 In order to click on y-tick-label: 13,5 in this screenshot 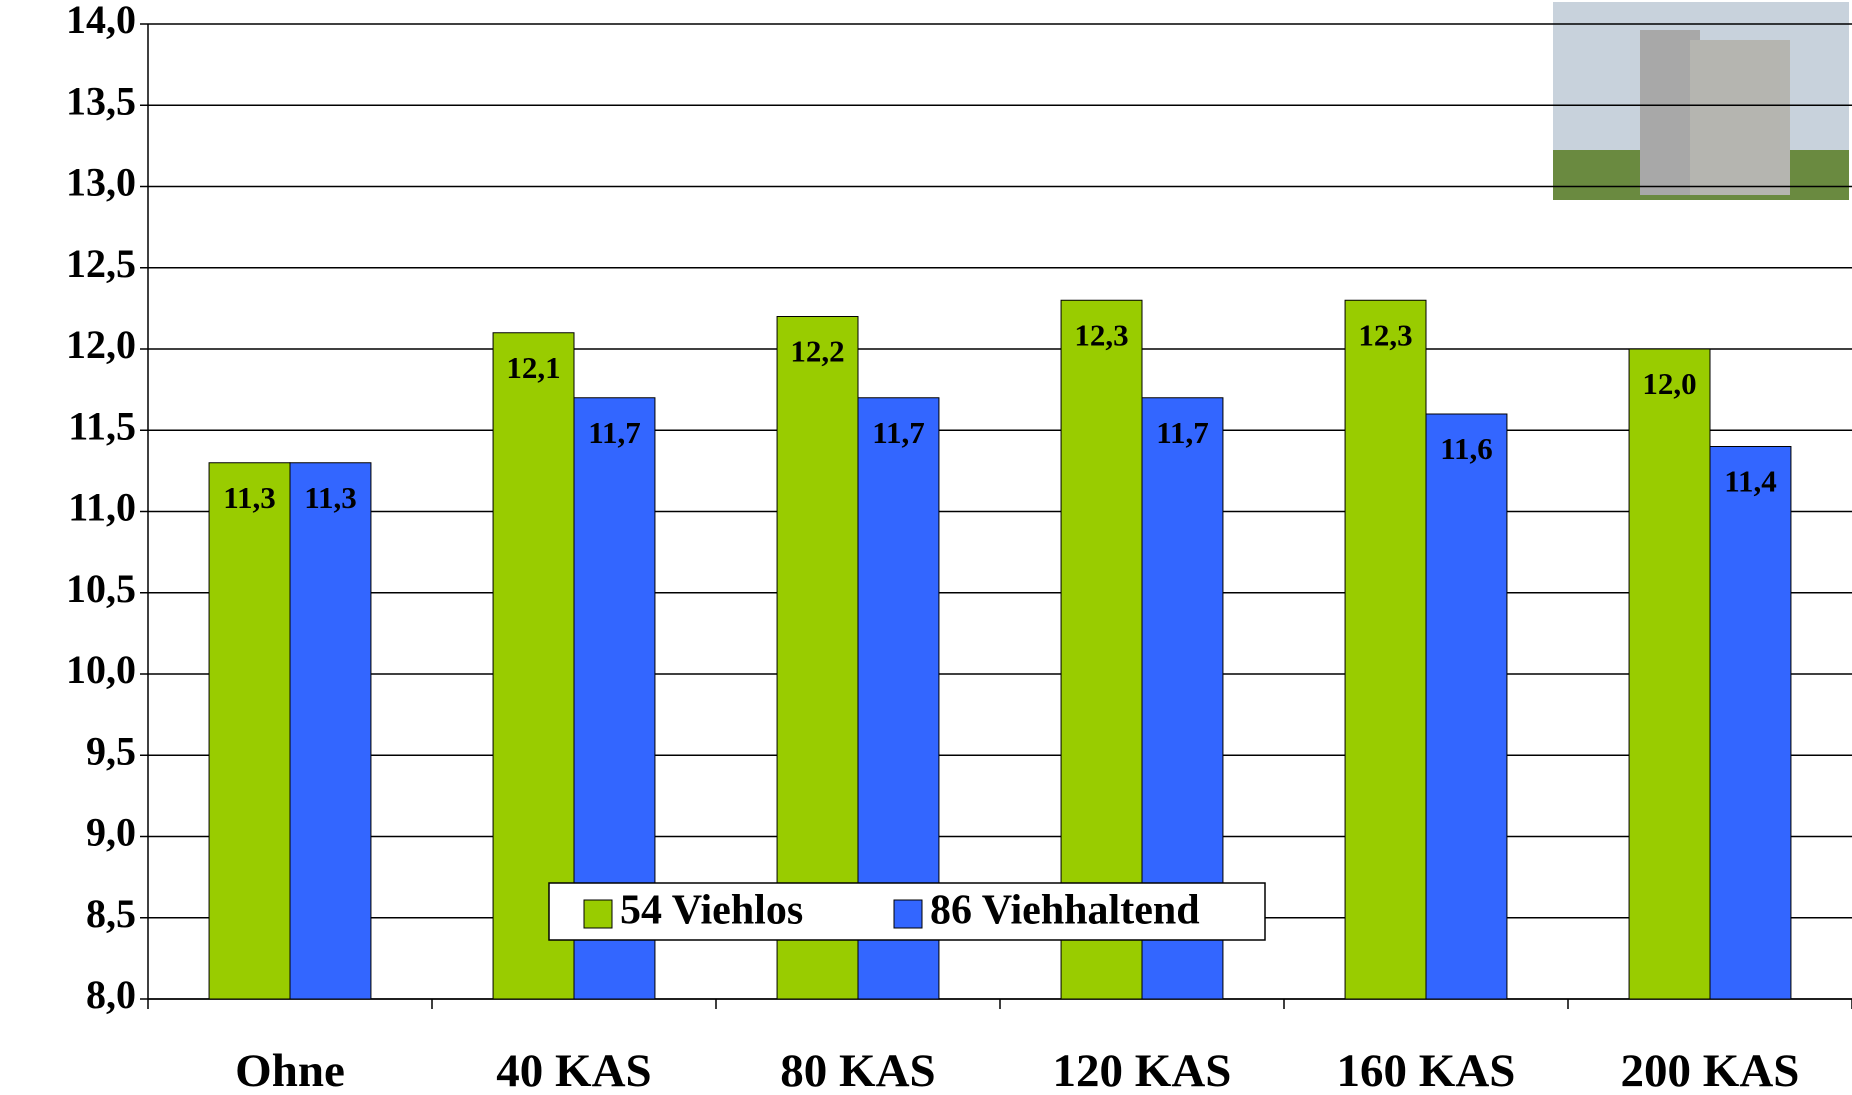, I will do `click(101, 100)`.